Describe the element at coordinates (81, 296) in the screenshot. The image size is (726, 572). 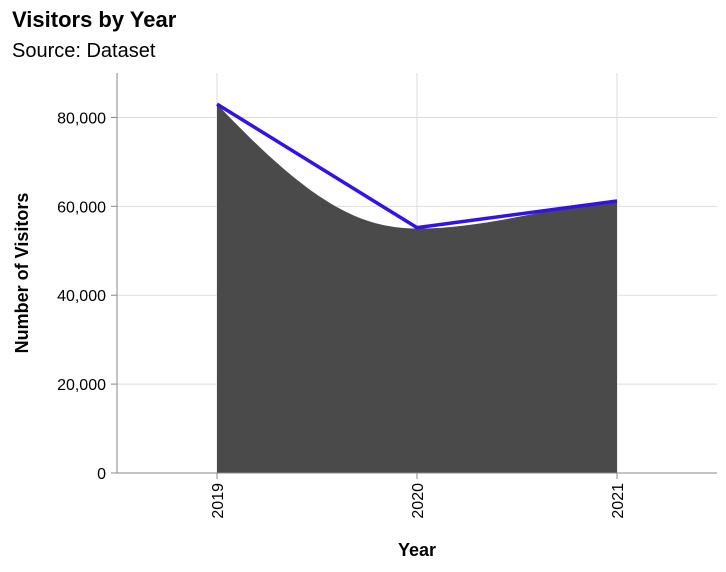
I see `y-tick-label-2: 40,000` at that location.